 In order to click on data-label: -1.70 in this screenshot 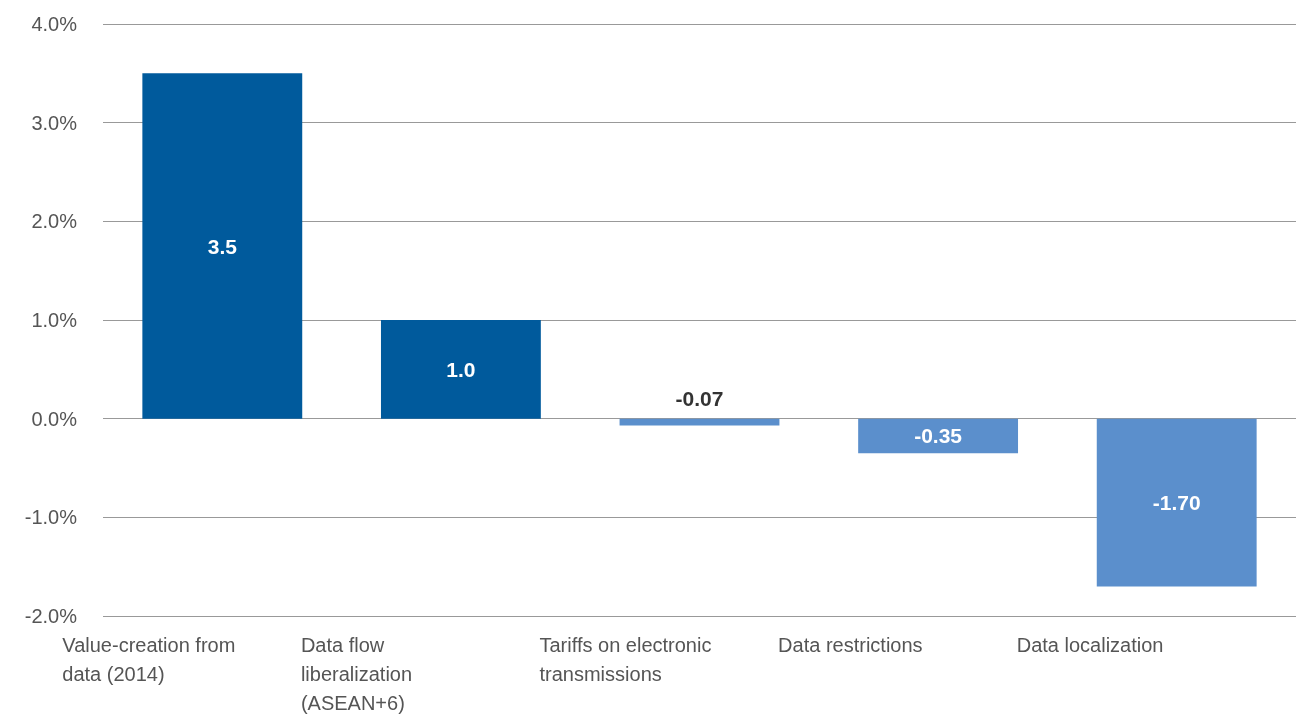, I will do `click(1176, 503)`.